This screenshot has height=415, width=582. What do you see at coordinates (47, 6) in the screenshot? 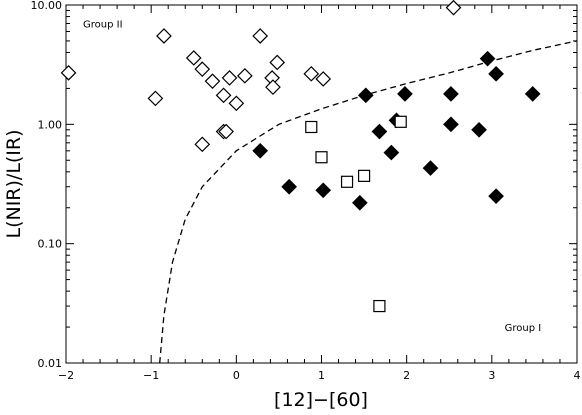
I see `y-tick-label: 10.00` at bounding box center [47, 6].